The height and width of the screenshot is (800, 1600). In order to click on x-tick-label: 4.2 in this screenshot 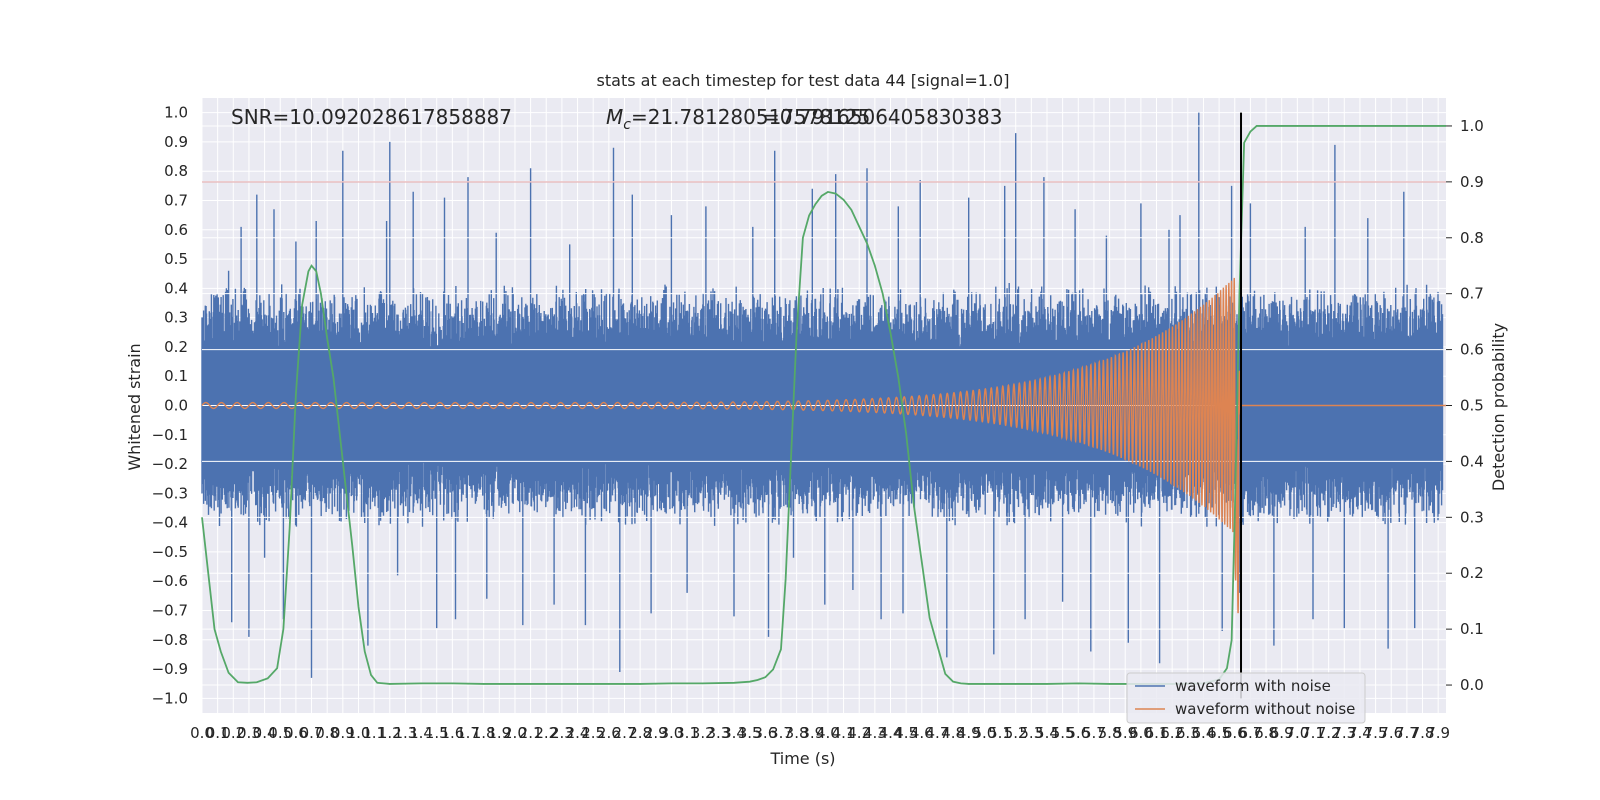, I will do `click(859, 733)`.